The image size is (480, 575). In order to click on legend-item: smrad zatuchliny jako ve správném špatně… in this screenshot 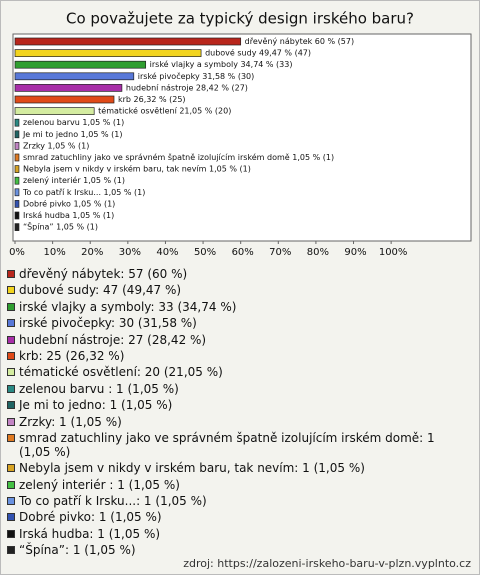, I will do `click(238, 445)`.